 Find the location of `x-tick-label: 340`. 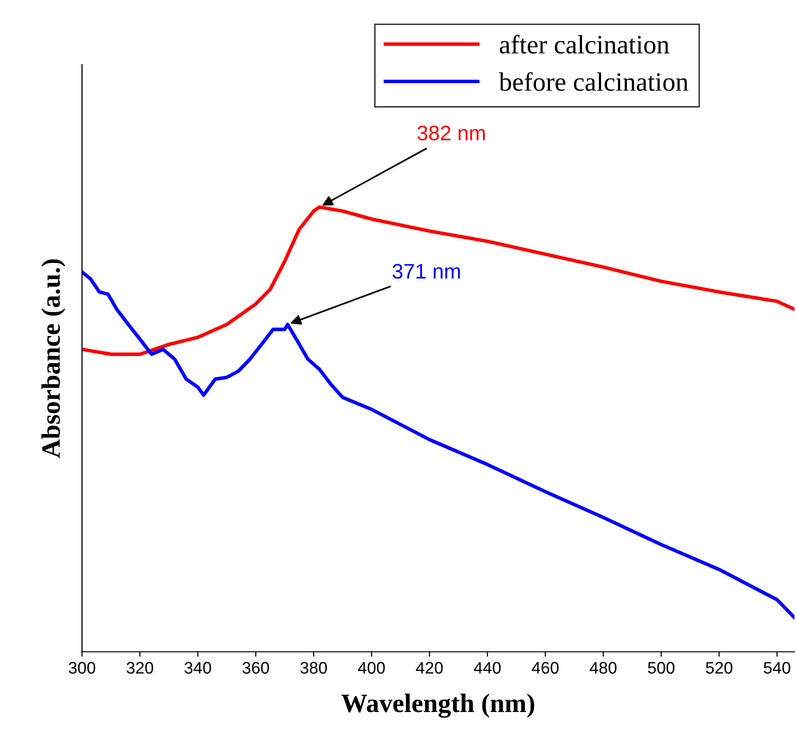

x-tick-label: 340 is located at coordinates (198, 668).